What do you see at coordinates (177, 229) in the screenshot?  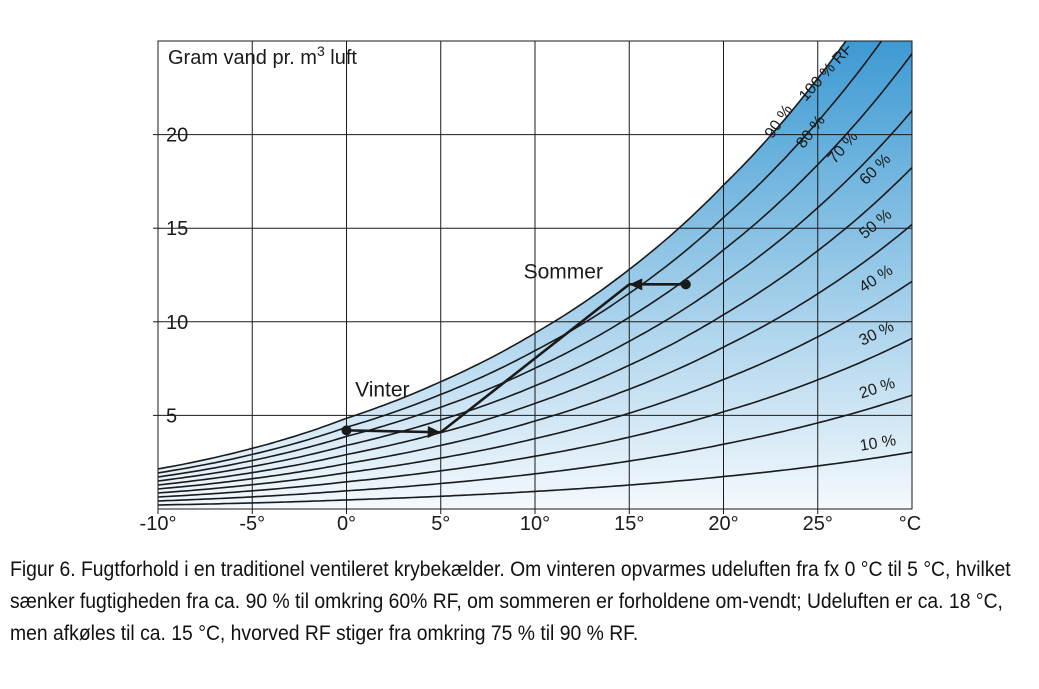 I see `y-tick-label: 15` at bounding box center [177, 229].